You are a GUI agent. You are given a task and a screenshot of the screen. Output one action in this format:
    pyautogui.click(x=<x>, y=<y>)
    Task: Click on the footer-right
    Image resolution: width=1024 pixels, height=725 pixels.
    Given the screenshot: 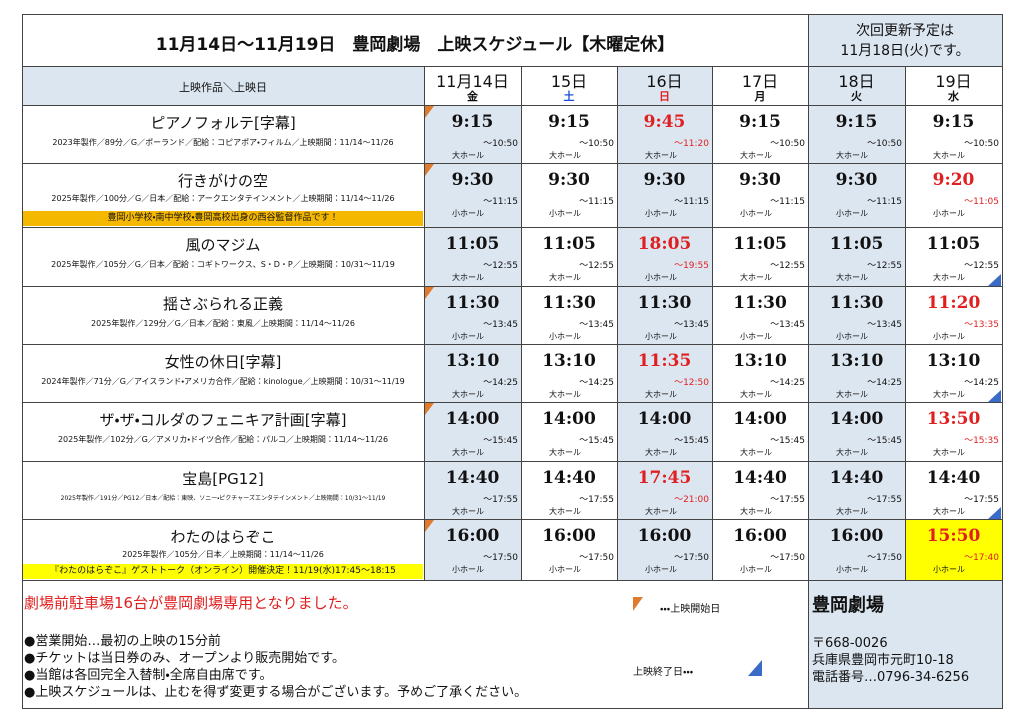 What is the action you would take?
    pyautogui.click(x=905, y=644)
    